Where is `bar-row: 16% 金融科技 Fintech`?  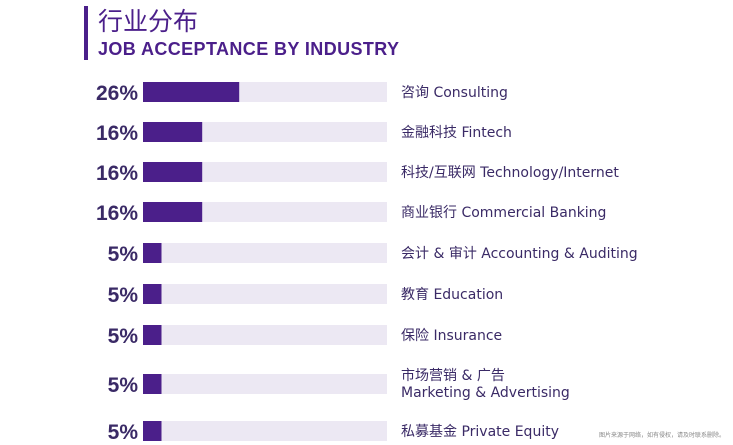
bar-row: 16% 金融科技 Fintech is located at coordinates (304, 133).